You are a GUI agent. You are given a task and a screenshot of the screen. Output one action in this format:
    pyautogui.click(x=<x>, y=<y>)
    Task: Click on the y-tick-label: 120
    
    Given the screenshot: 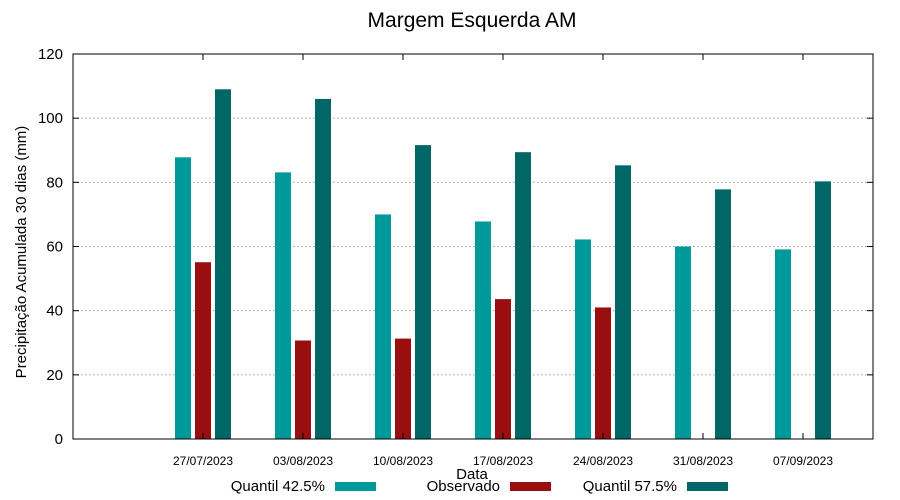 What is the action you would take?
    pyautogui.click(x=50, y=54)
    